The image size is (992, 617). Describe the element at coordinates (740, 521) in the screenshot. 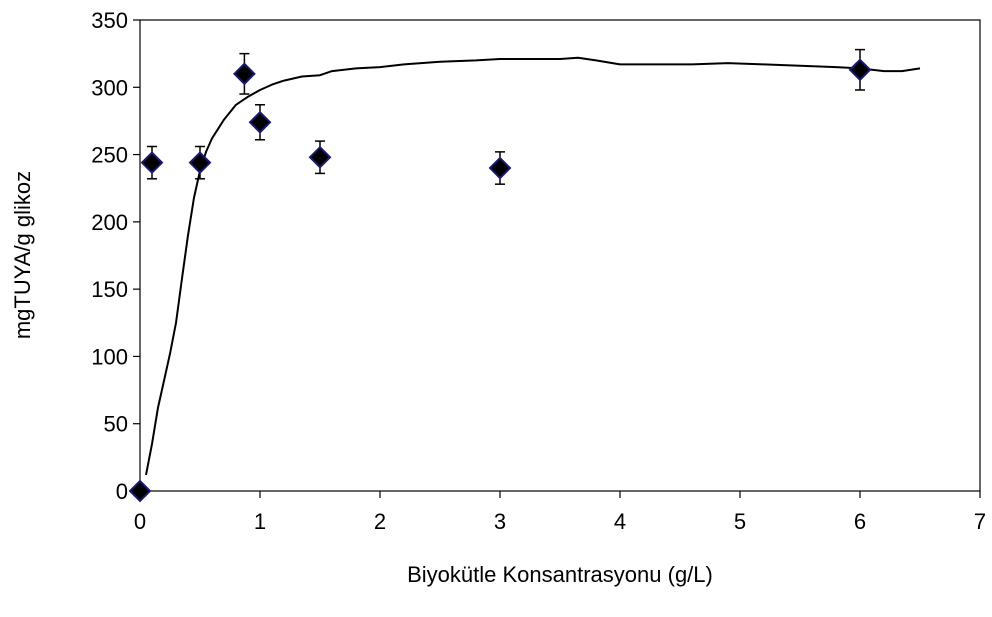

I see `x-tick-label: 5` at that location.